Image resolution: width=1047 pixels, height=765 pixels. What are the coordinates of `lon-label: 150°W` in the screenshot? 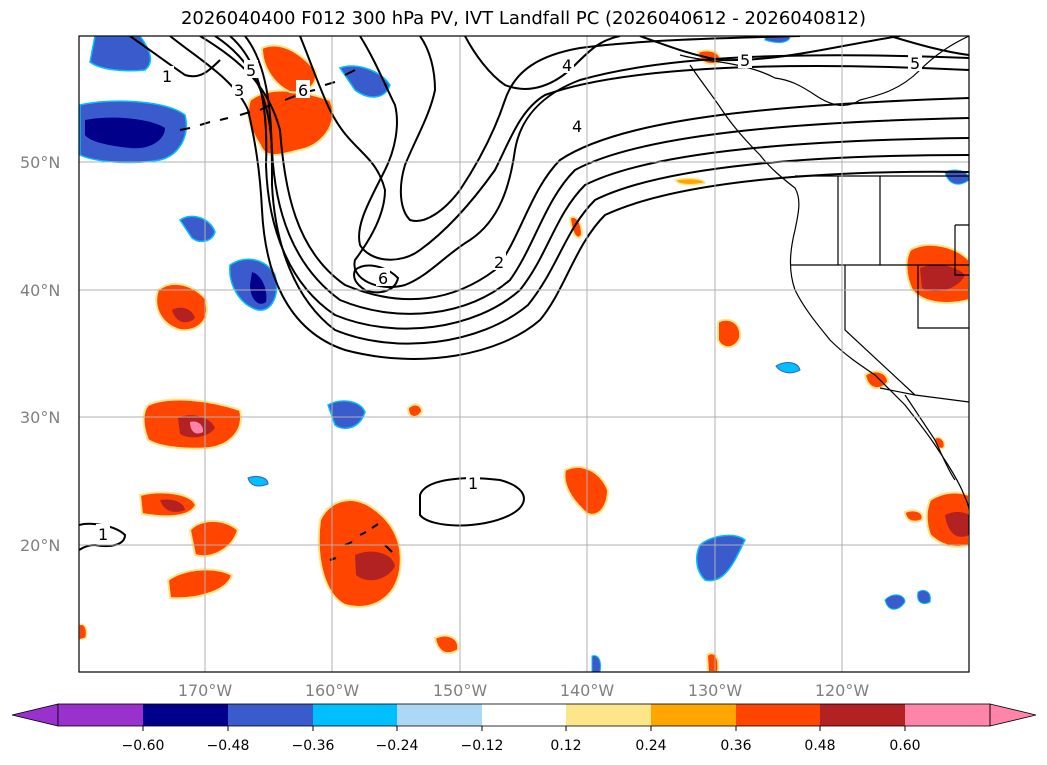 It's located at (460, 690).